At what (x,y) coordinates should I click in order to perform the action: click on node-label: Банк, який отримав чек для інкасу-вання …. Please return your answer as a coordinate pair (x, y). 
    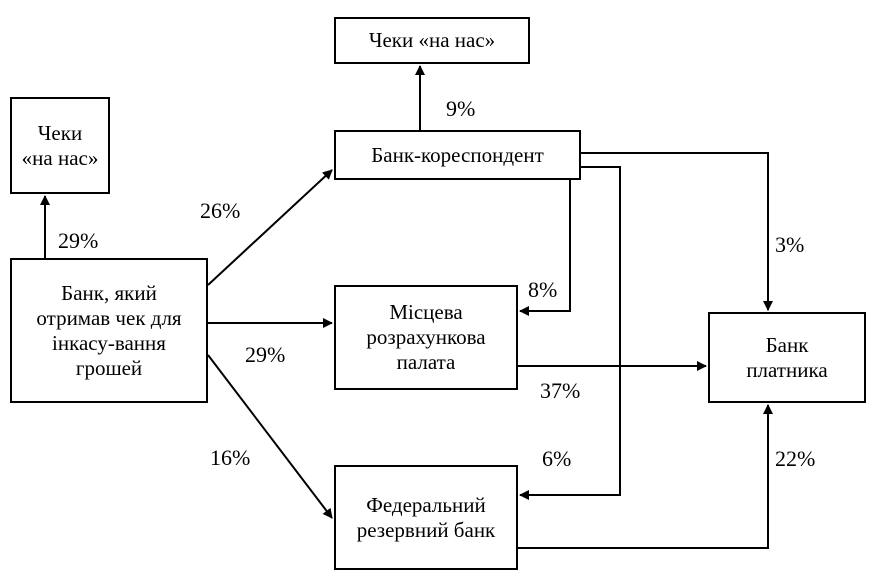
    Looking at the image, I should click on (109, 330).